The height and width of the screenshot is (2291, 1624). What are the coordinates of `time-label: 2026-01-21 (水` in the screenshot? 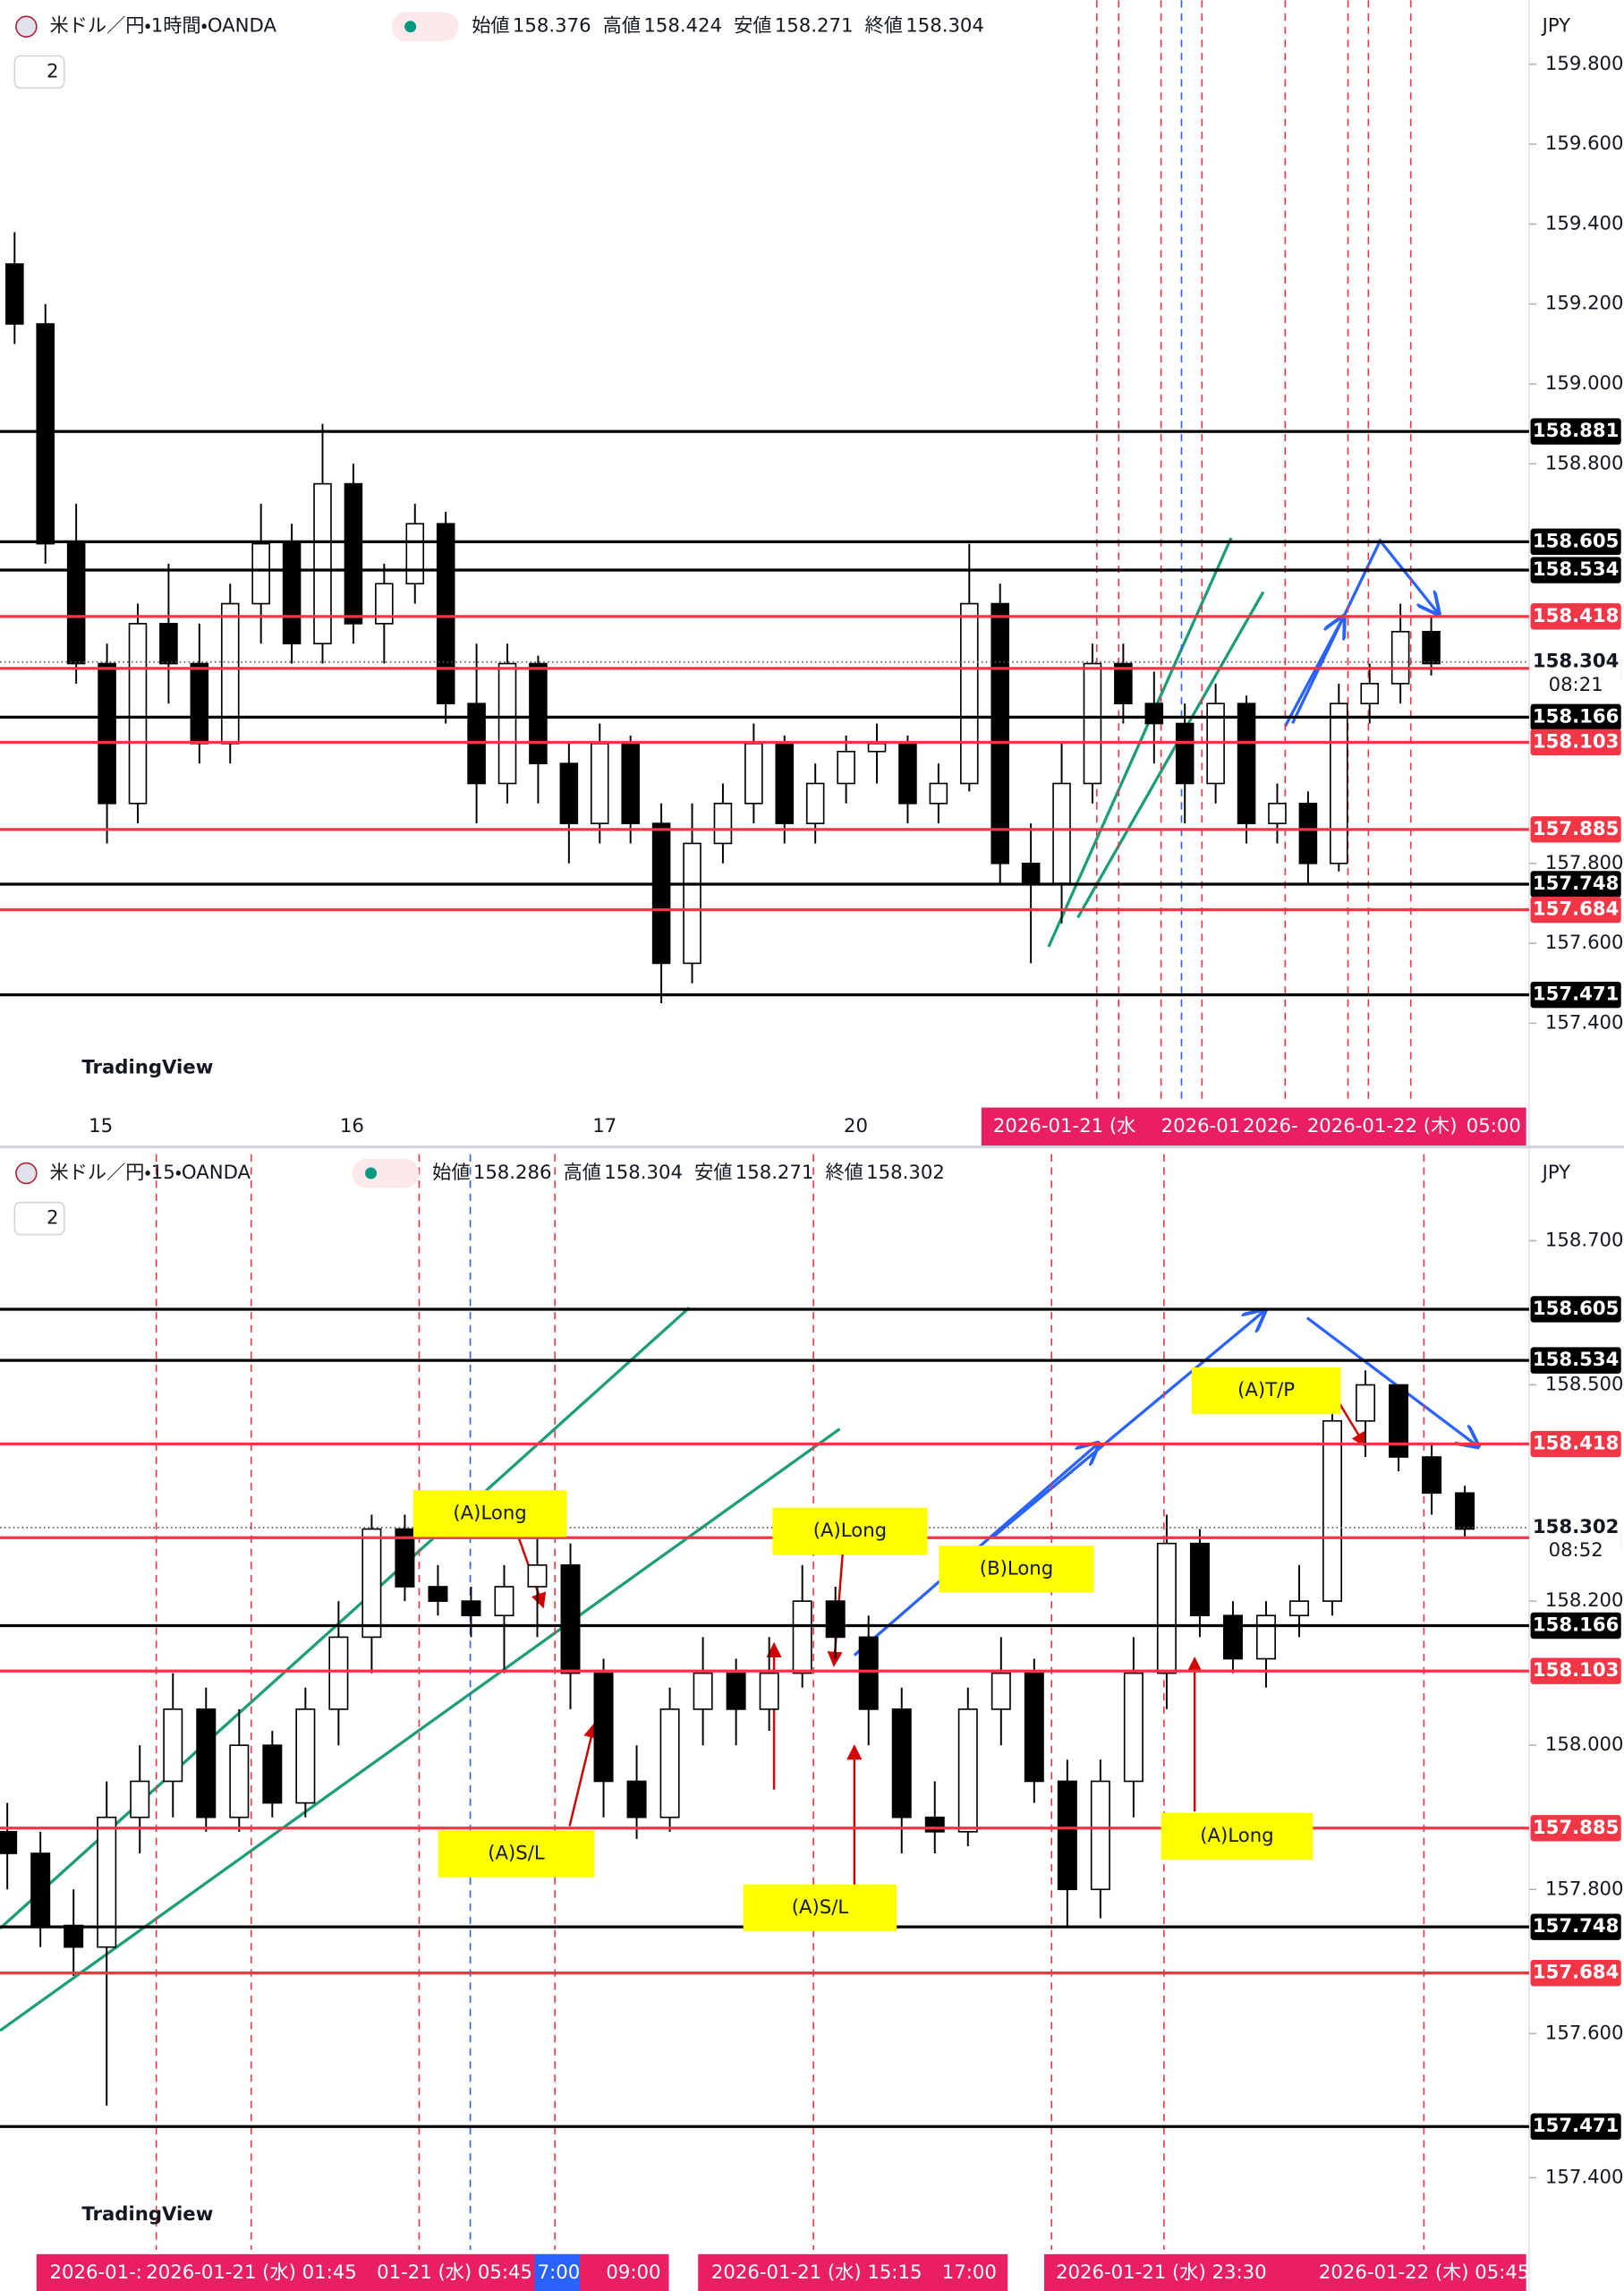 It's located at (1064, 1126).